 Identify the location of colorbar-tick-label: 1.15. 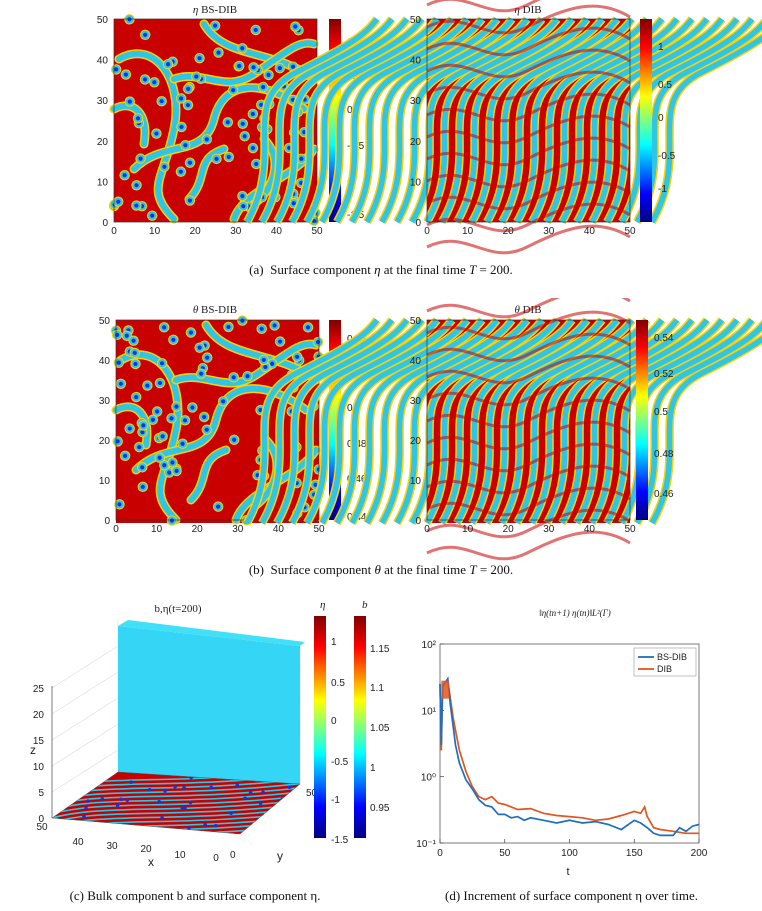
(380, 649).